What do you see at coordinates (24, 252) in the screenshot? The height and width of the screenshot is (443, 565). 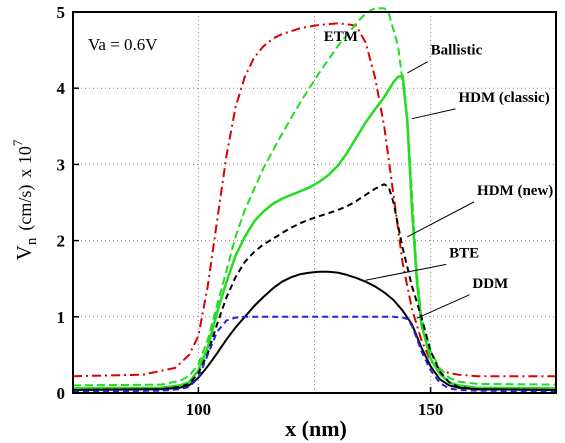 I see `y-axis-label-main: V` at bounding box center [24, 252].